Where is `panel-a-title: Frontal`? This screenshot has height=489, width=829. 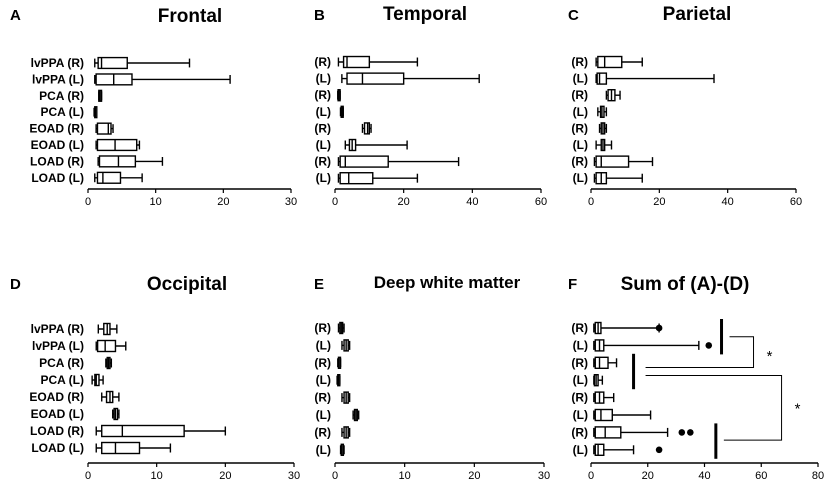
panel-a-title: Frontal is located at coordinates (190, 16).